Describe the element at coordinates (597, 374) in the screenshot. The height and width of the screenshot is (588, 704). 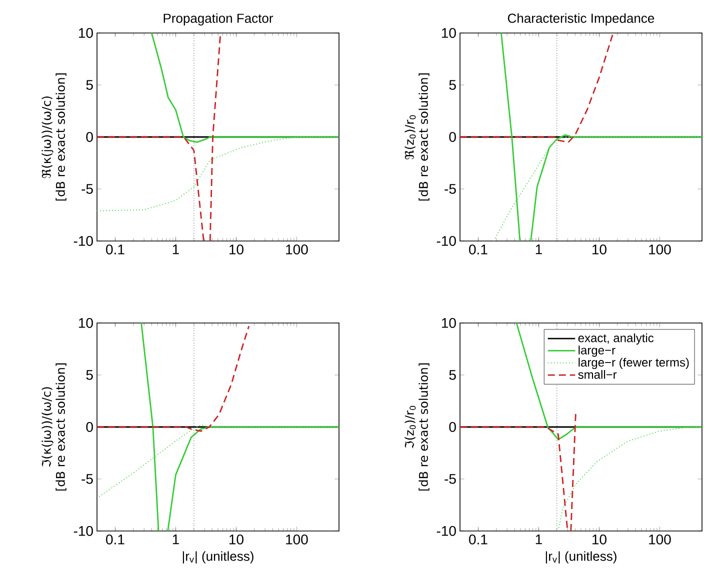
I see `legend-label: small−r` at that location.